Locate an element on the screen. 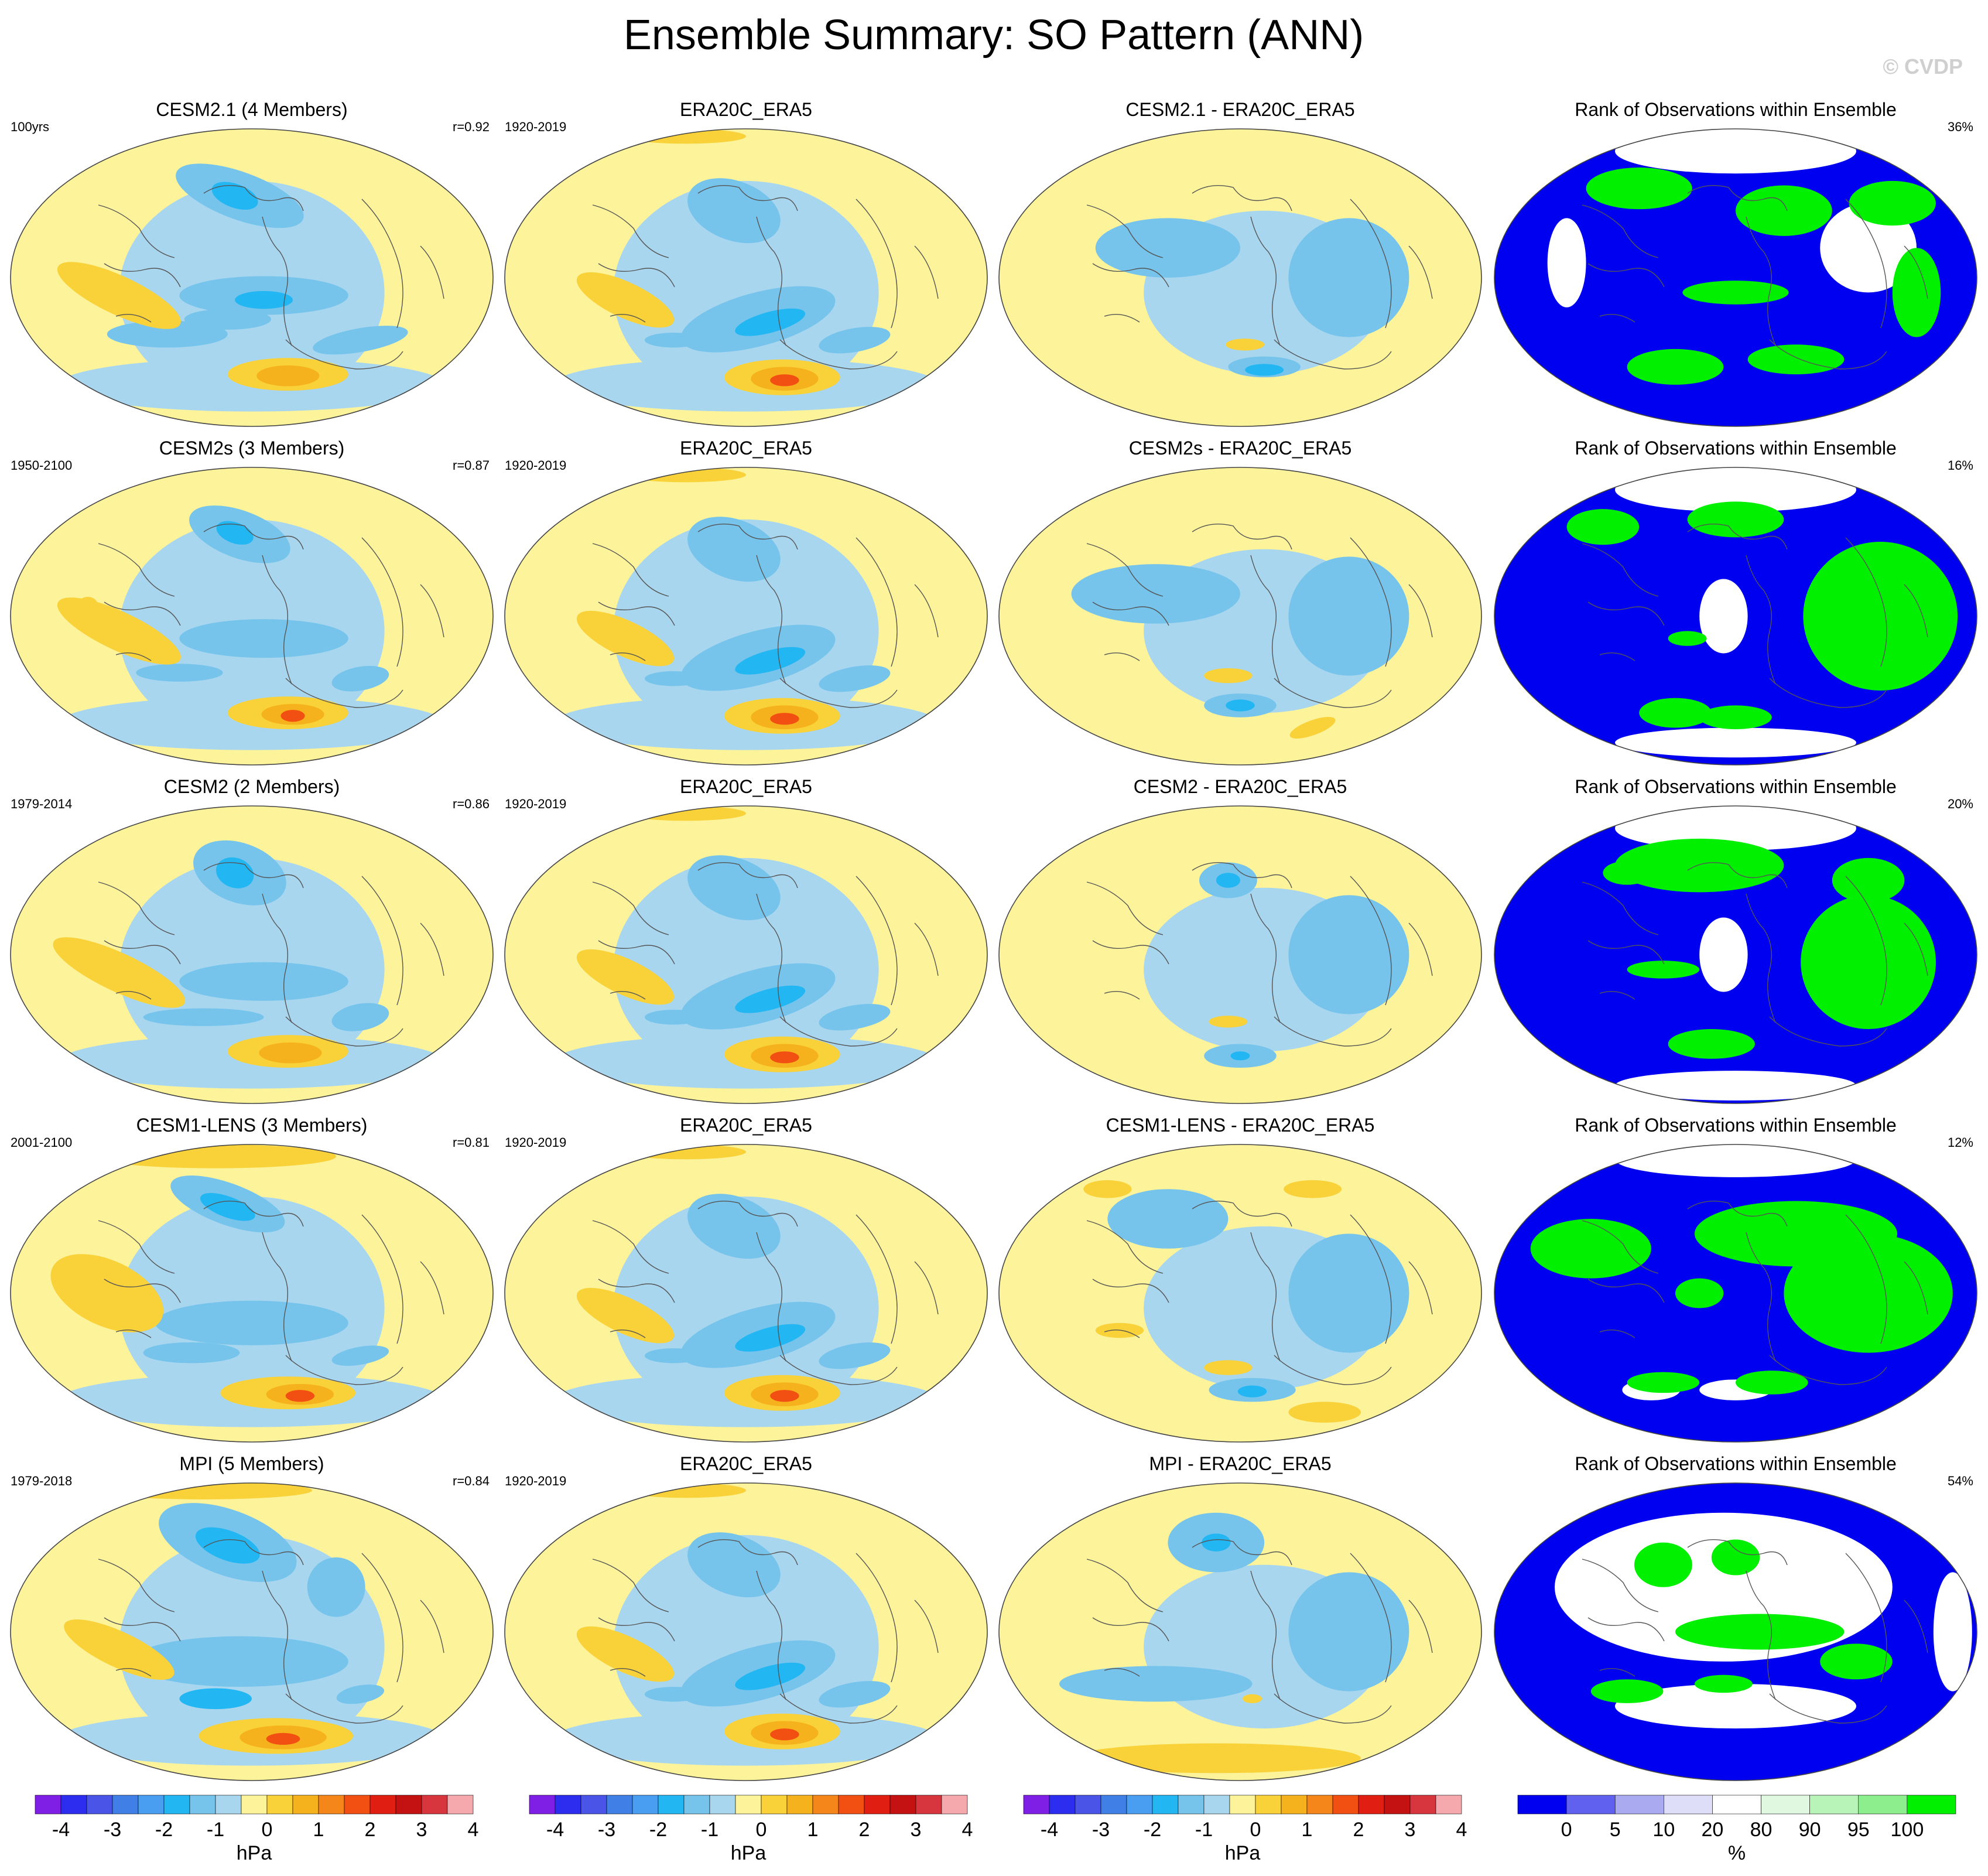  colorbar-tick-label: -1 is located at coordinates (710, 1830).